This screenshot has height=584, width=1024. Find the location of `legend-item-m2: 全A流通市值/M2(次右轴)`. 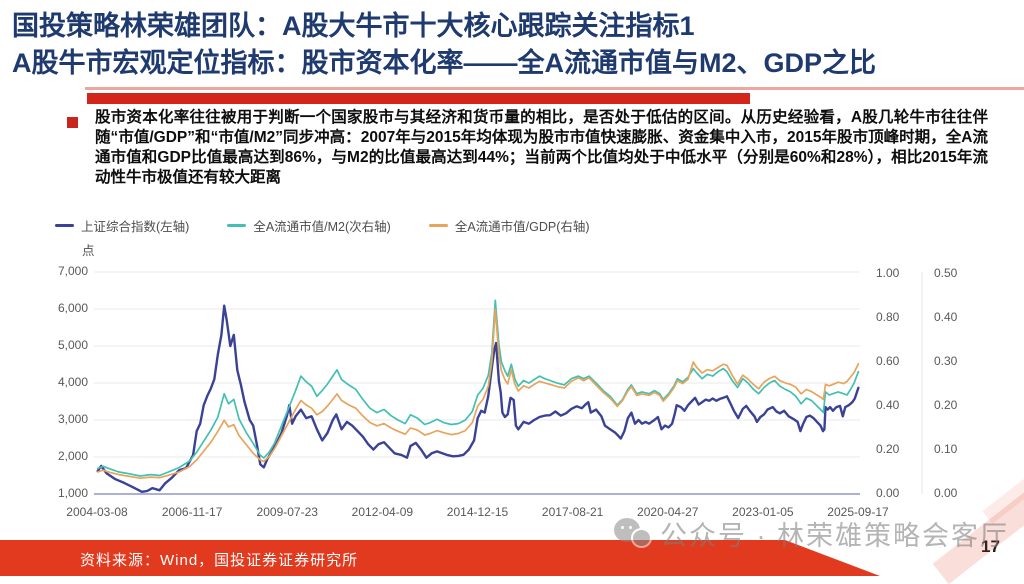

legend-item-m2: 全A流通市值/M2(次右轴) is located at coordinates (309, 225).